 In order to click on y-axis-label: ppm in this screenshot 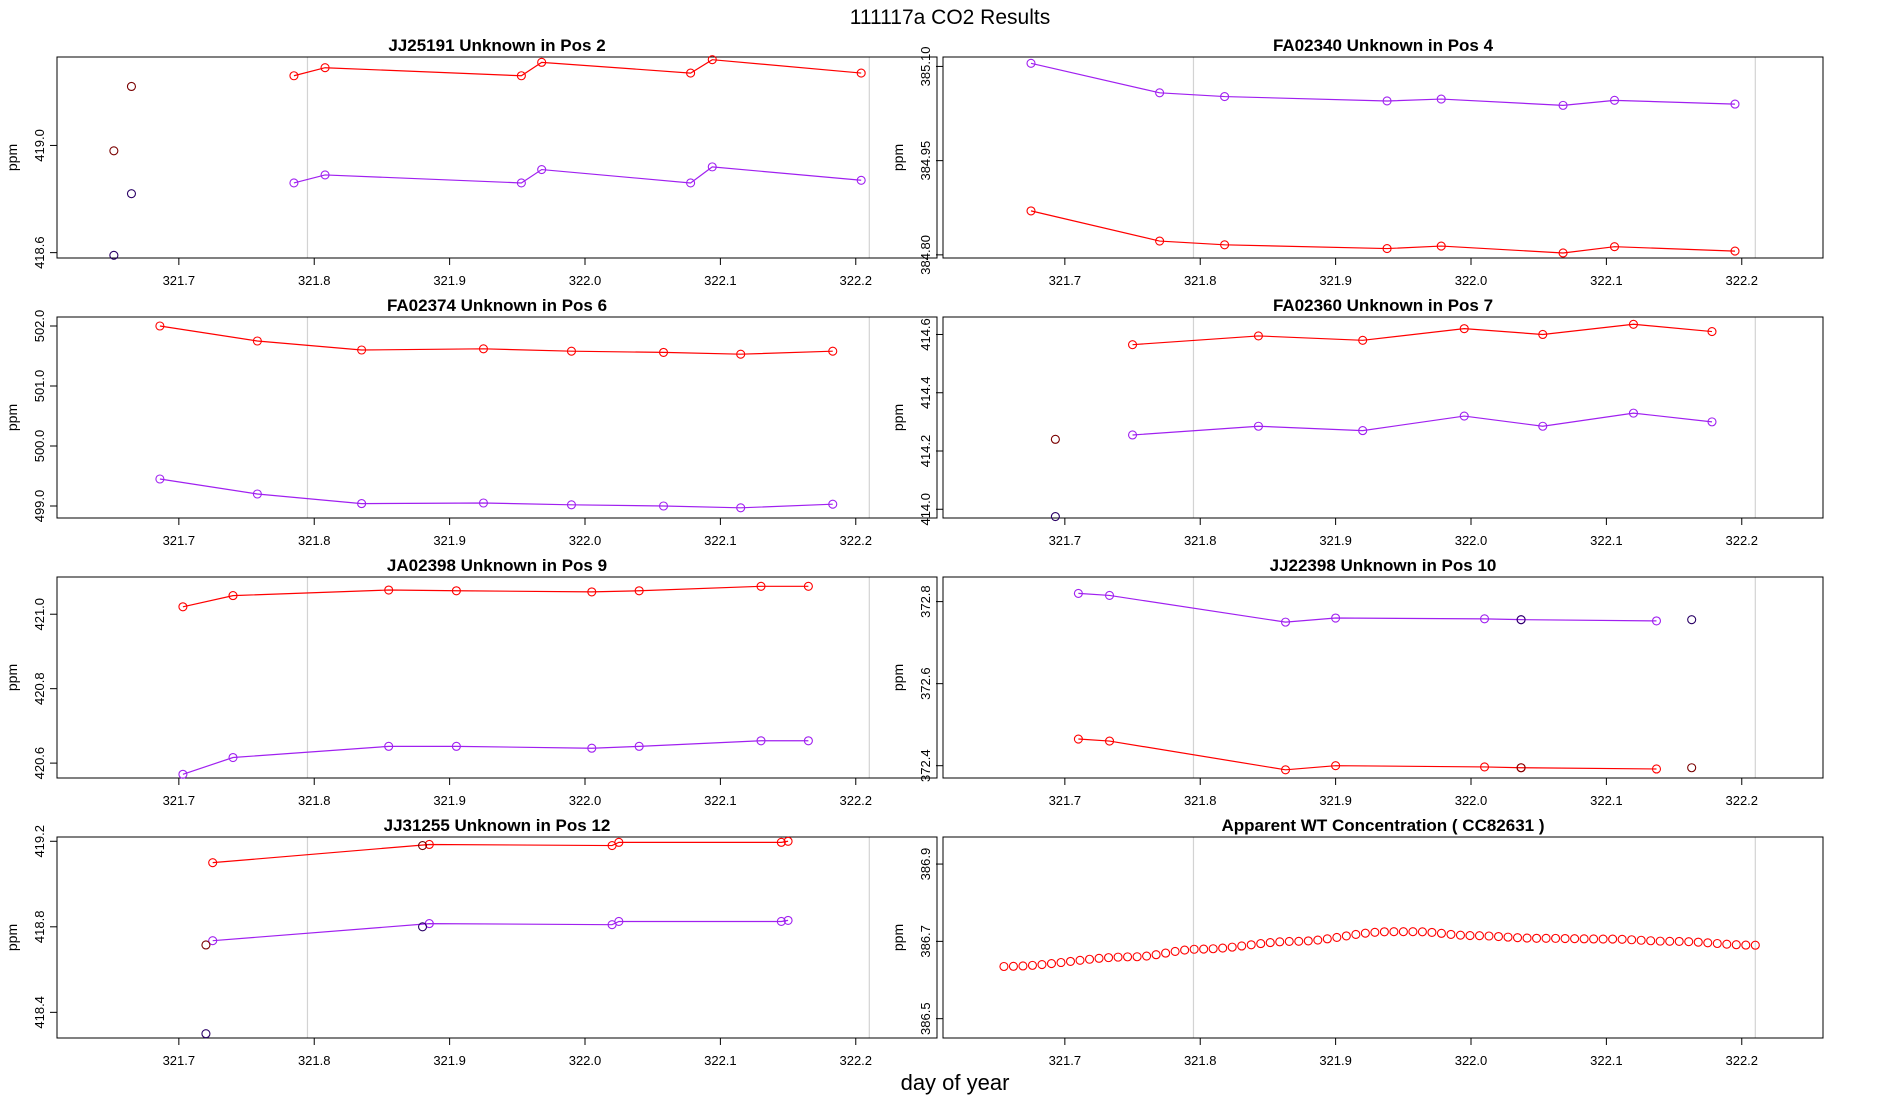, I will do `click(12, 417)`.